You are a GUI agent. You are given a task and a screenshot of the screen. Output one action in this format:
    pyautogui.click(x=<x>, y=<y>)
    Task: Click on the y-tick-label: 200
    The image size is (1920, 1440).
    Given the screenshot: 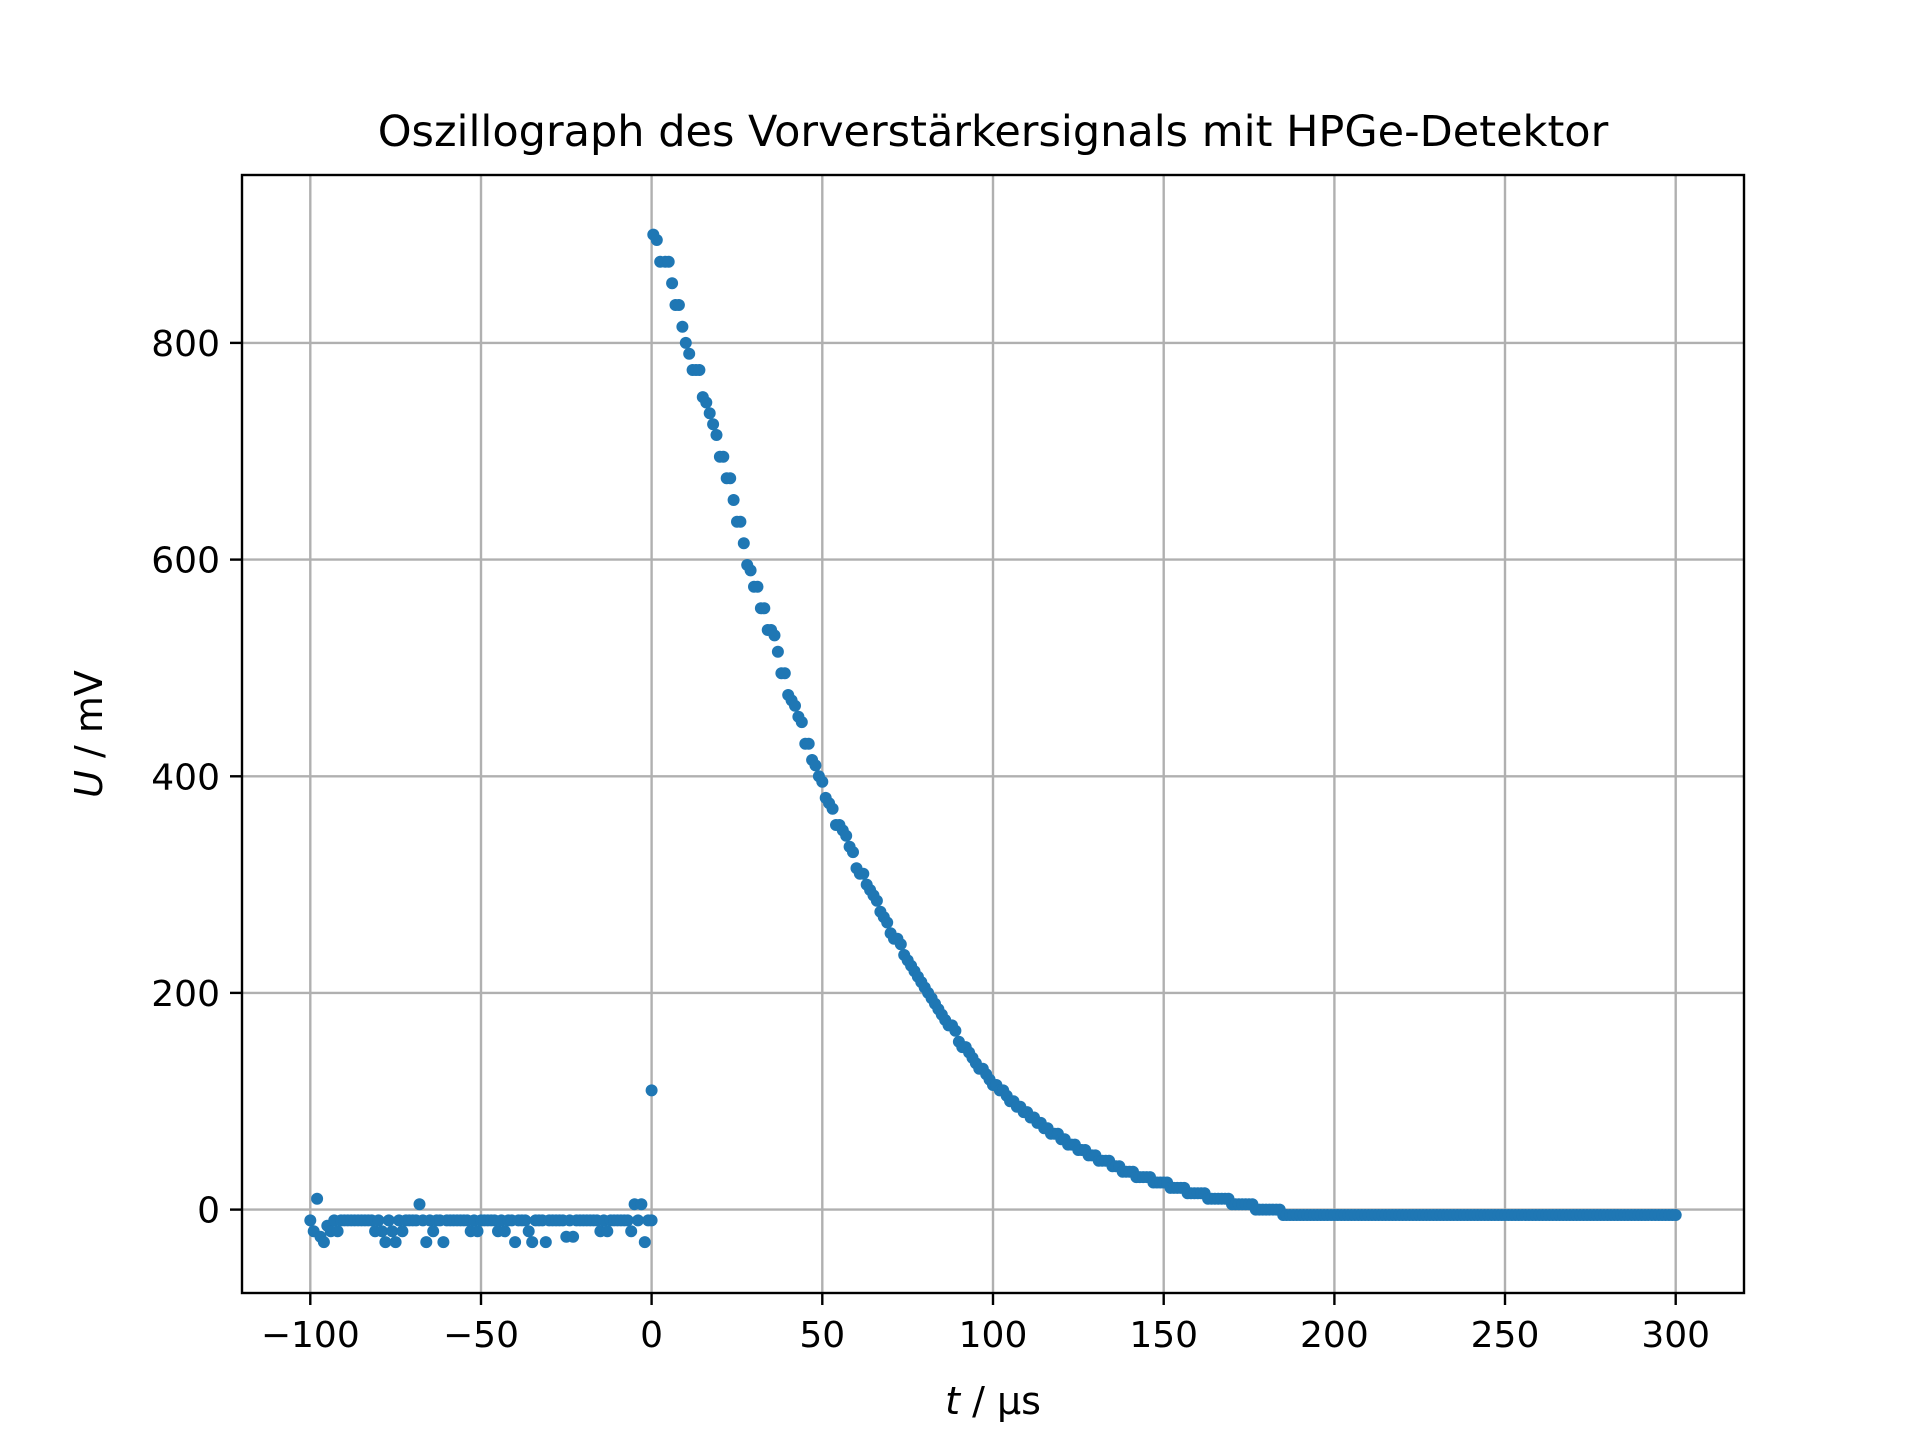 What is the action you would take?
    pyautogui.click(x=185, y=994)
    